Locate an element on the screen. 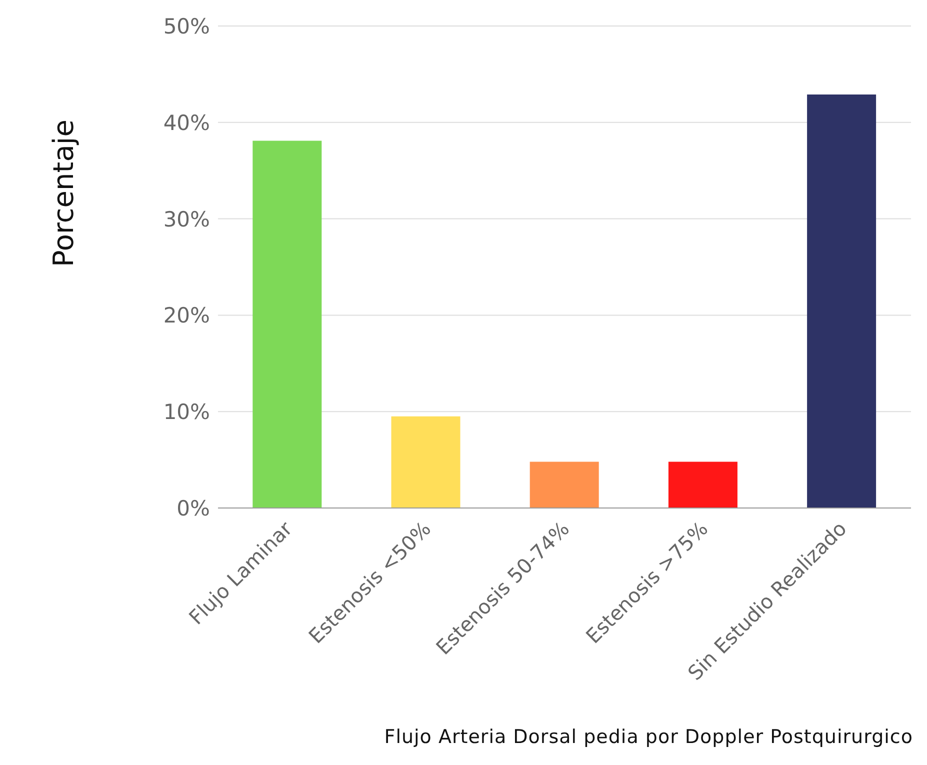 The width and height of the screenshot is (927, 765). y-tick-label: 10% is located at coordinates (186, 412).